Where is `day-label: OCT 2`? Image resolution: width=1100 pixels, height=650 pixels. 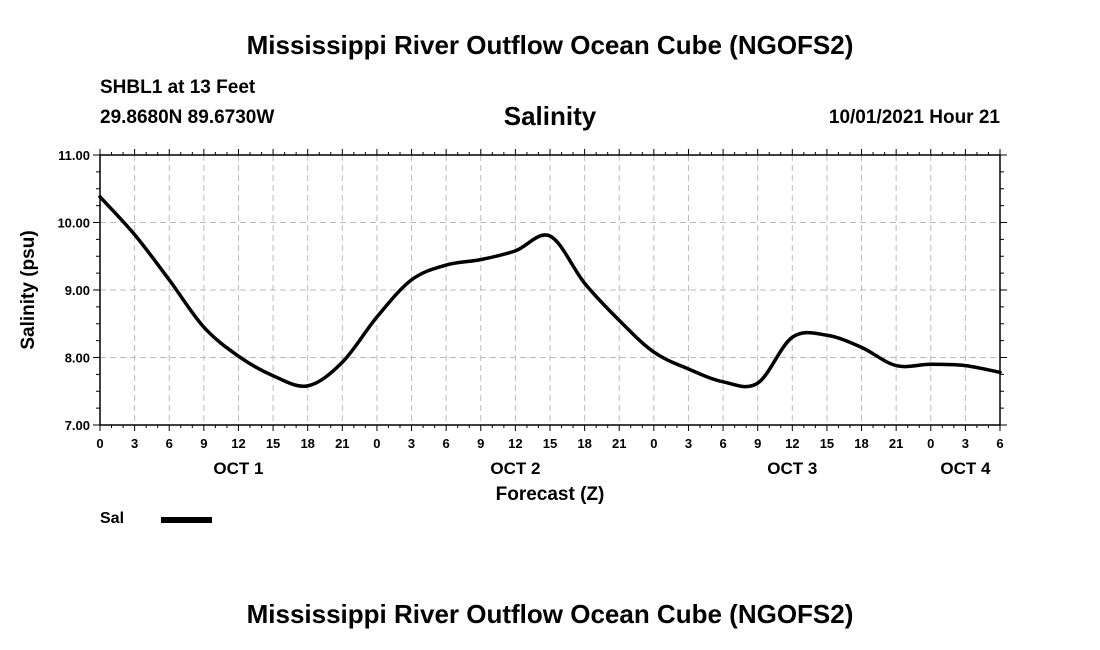
day-label: OCT 2 is located at coordinates (515, 468).